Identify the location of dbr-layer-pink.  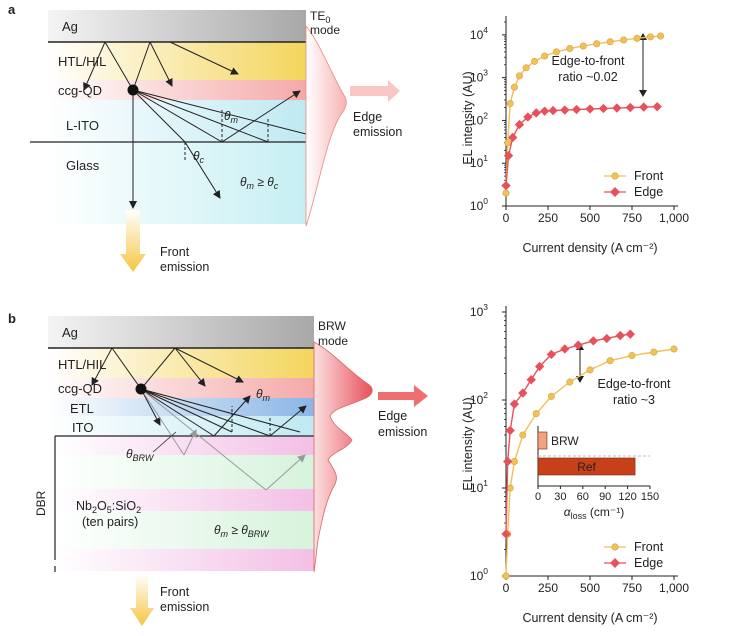
(184, 445).